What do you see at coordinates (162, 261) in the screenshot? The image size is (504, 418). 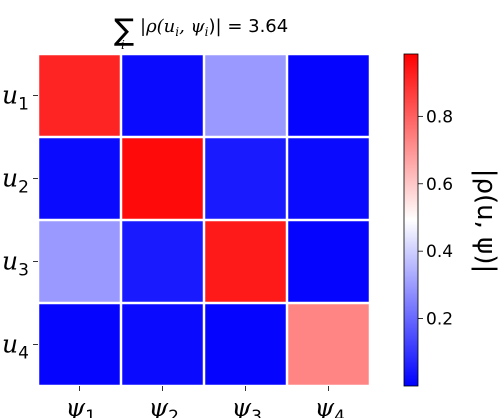 I see `heatmap-cell-r3-c2` at bounding box center [162, 261].